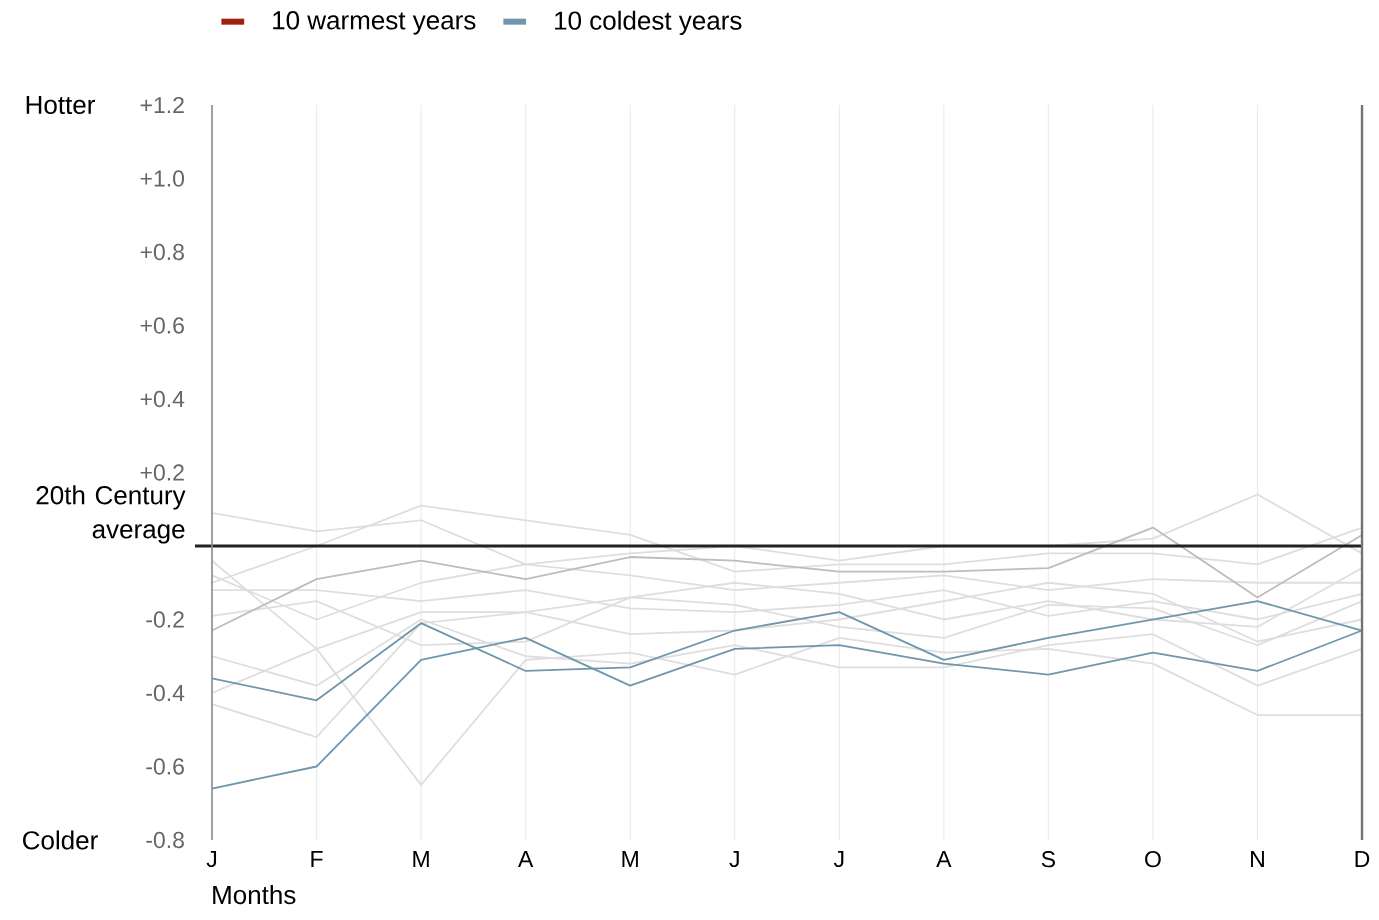  I want to click on x-axis-title: Months, so click(254, 895).